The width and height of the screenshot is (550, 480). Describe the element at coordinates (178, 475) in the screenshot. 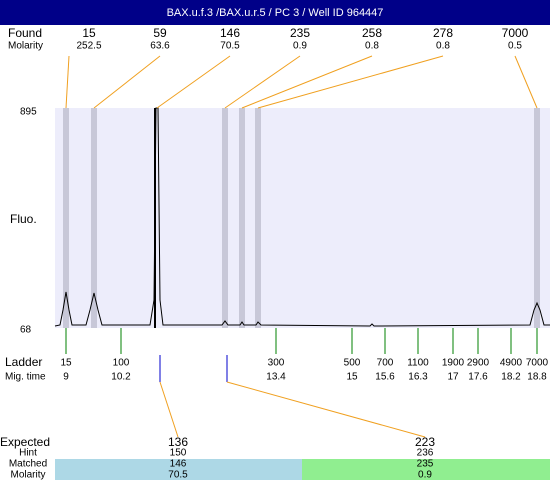

I see `molarity-value: 70.5` at that location.